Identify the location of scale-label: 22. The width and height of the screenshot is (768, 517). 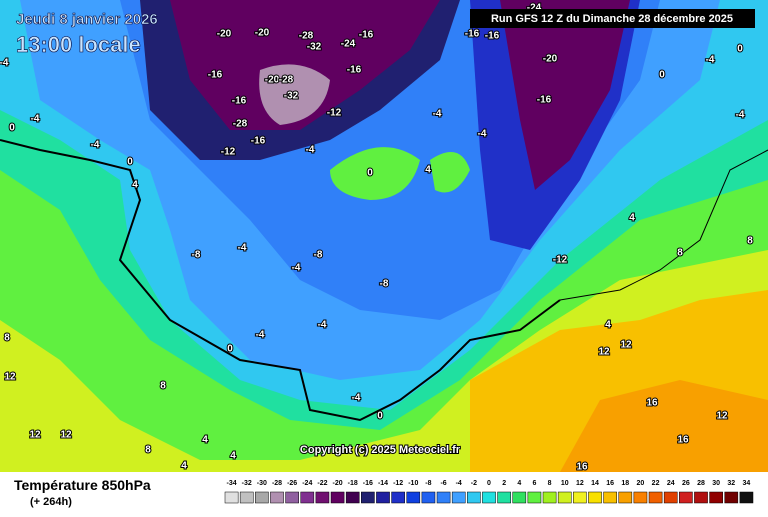
(656, 483).